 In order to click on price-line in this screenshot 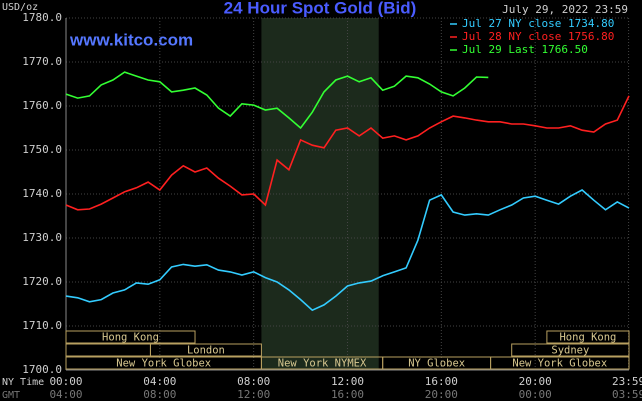, I will do `click(277, 100)`.